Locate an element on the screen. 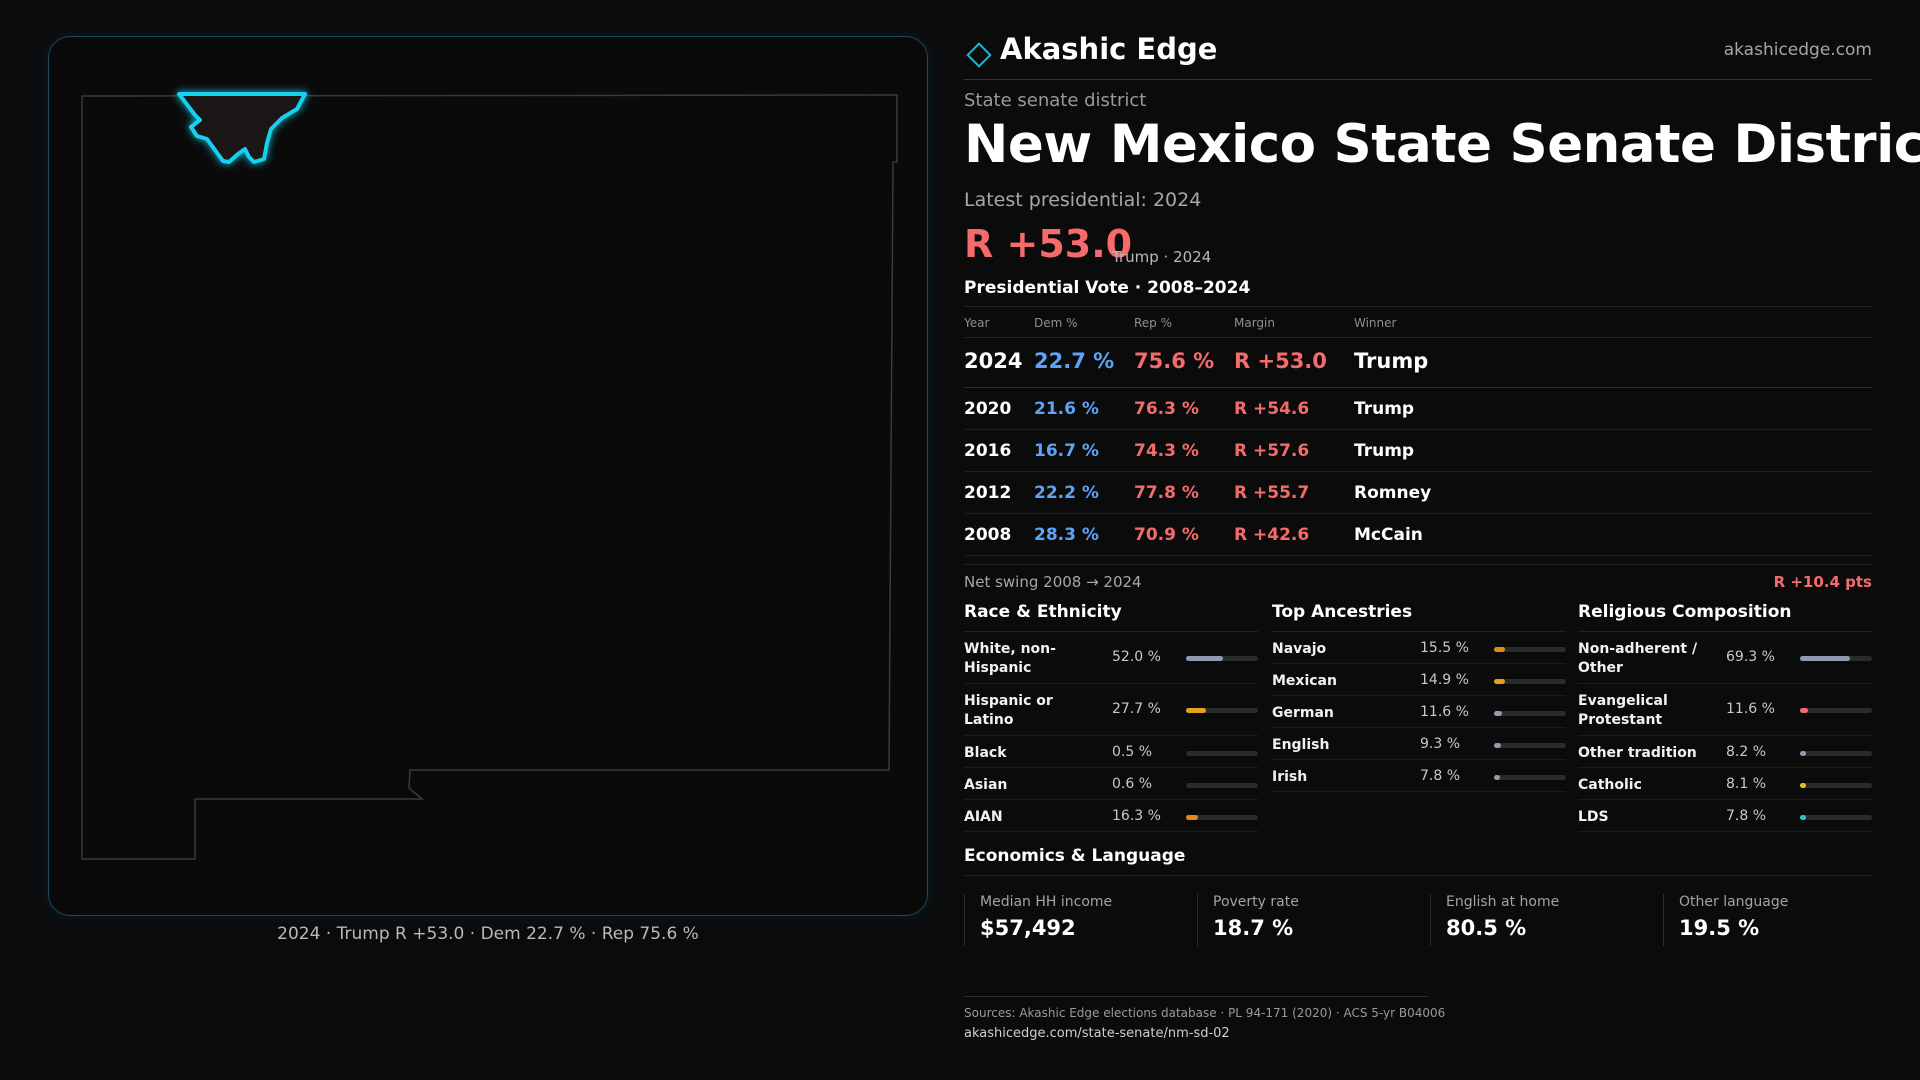 This screenshot has height=1080, width=1920. religion-row: LDS 7.8 % is located at coordinates (1725, 816).